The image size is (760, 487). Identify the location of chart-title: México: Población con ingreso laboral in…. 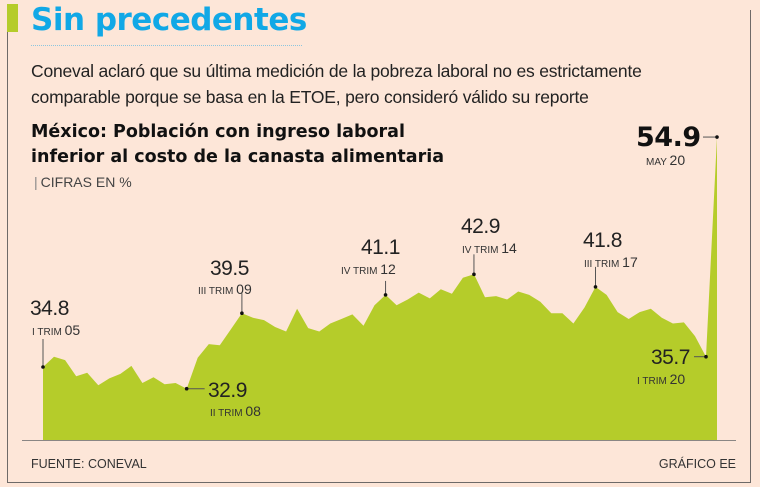
(241, 157).